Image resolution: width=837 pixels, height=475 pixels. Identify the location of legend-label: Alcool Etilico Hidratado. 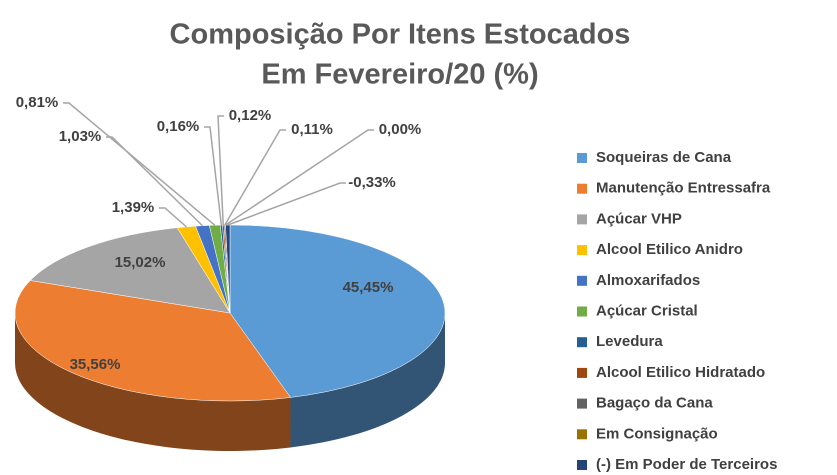
(680, 372).